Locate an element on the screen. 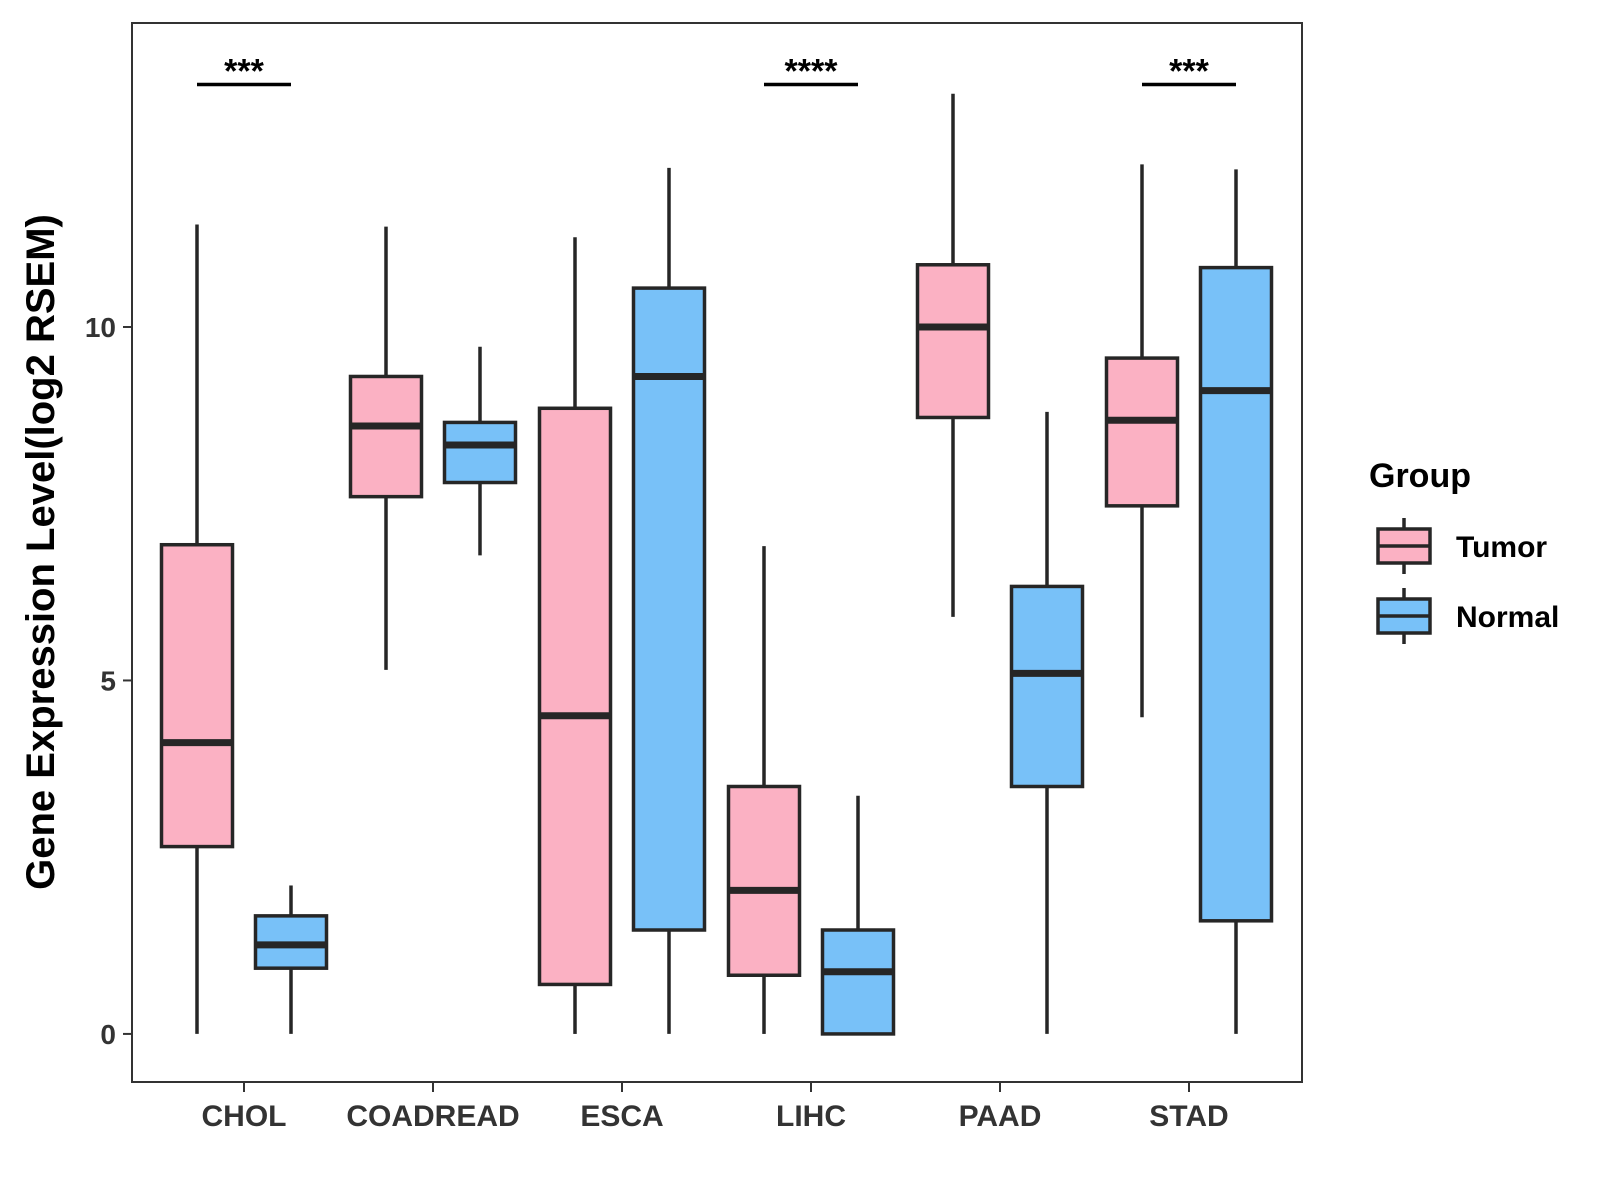 The height and width of the screenshot is (1200, 1600). box-tumor-paad is located at coordinates (953, 355).